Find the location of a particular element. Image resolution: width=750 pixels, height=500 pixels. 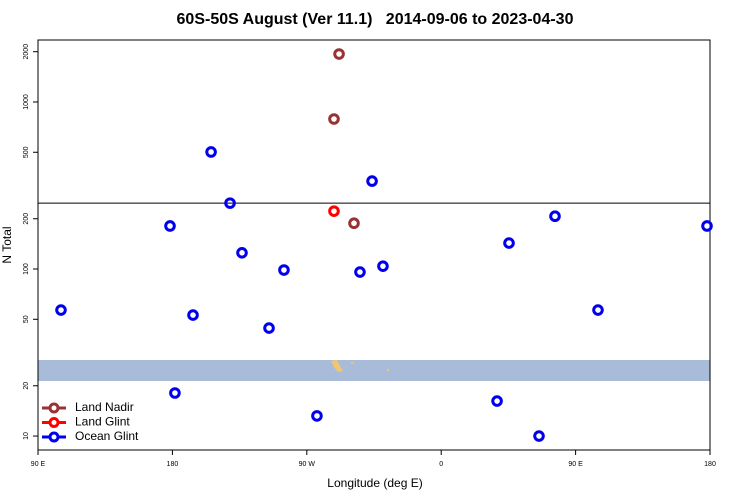

y-tick-label: 20 is located at coordinates (26, 386).